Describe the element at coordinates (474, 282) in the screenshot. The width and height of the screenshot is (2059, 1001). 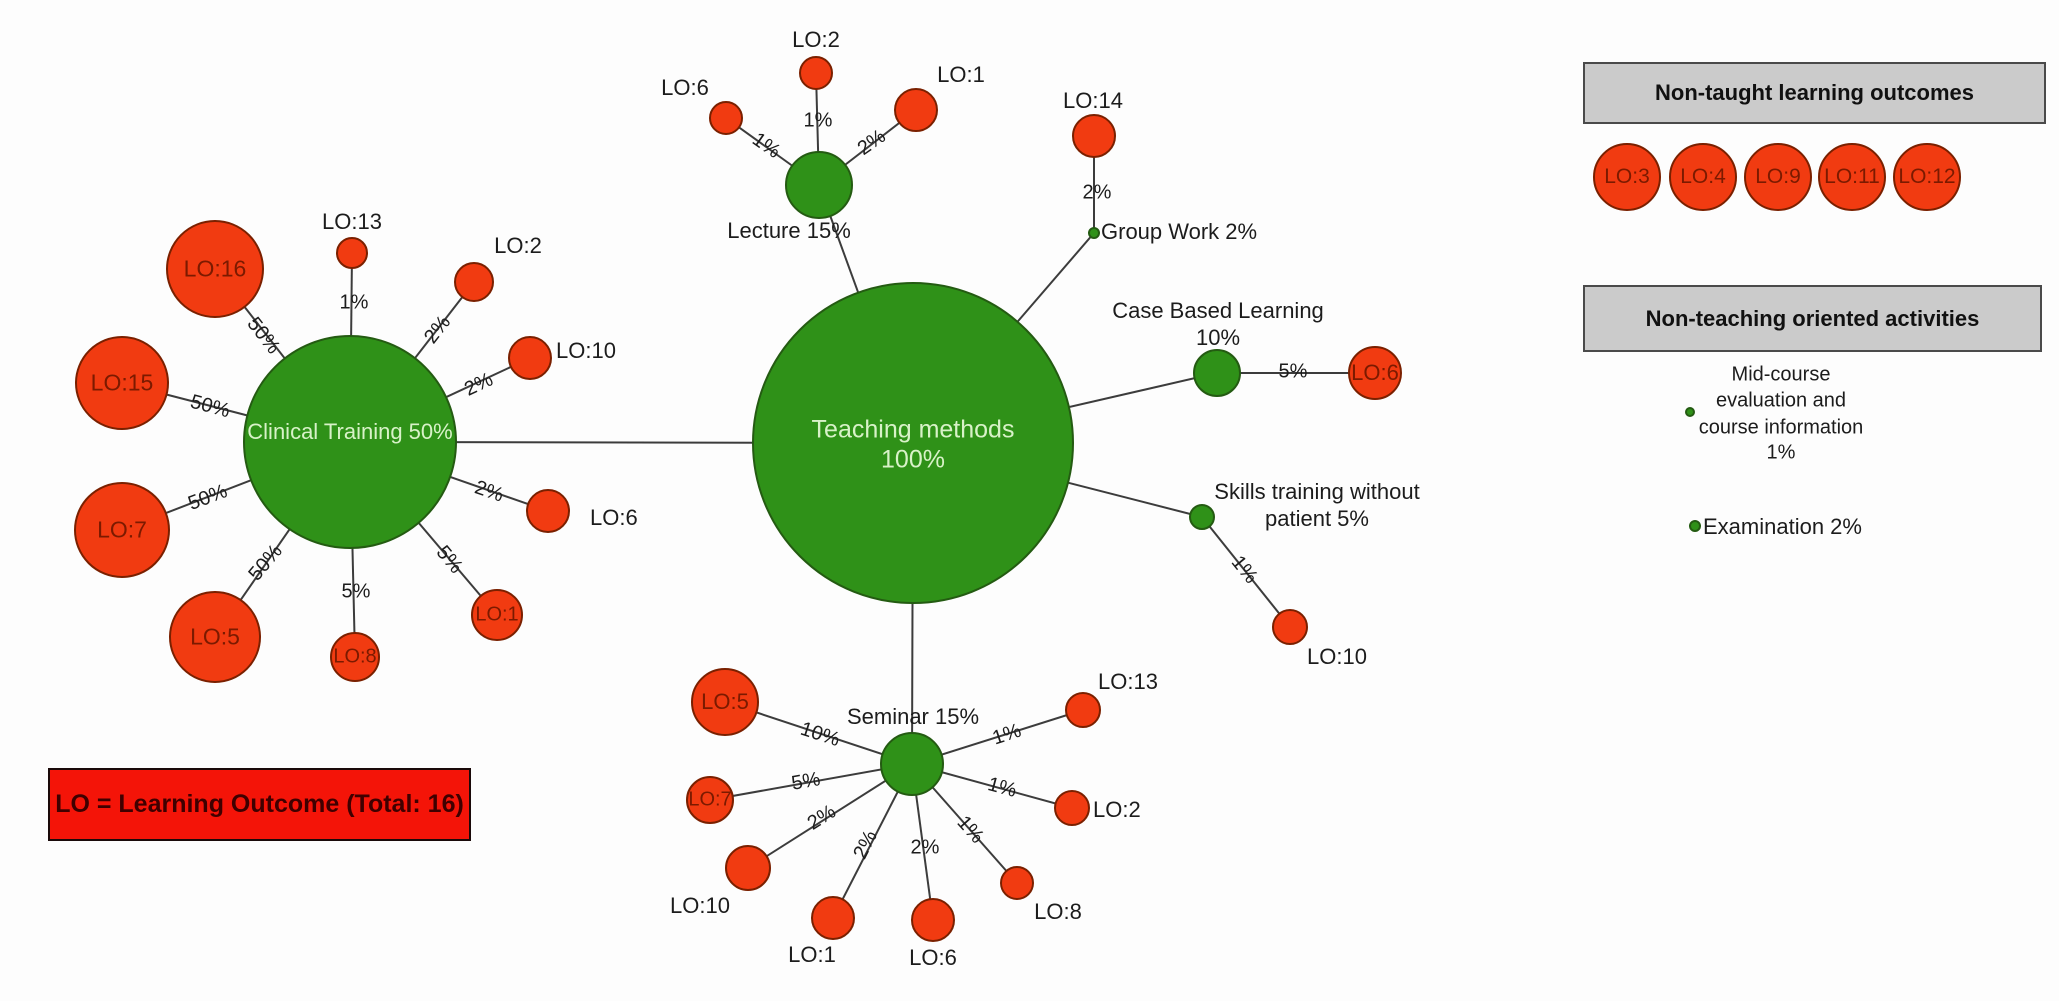
I see `node-clinical-lo2` at that location.